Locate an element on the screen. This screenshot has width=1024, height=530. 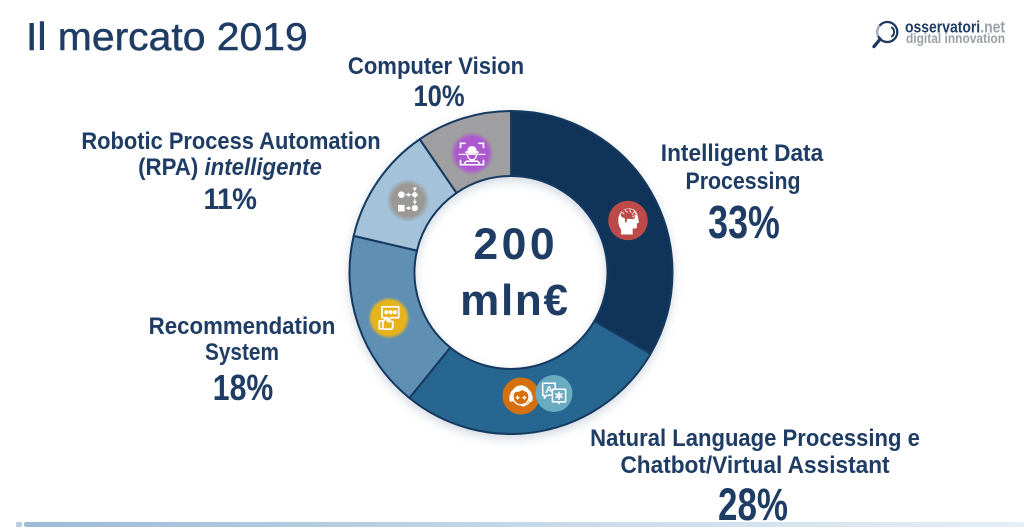
svg-text: A is located at coordinates (549, 389).